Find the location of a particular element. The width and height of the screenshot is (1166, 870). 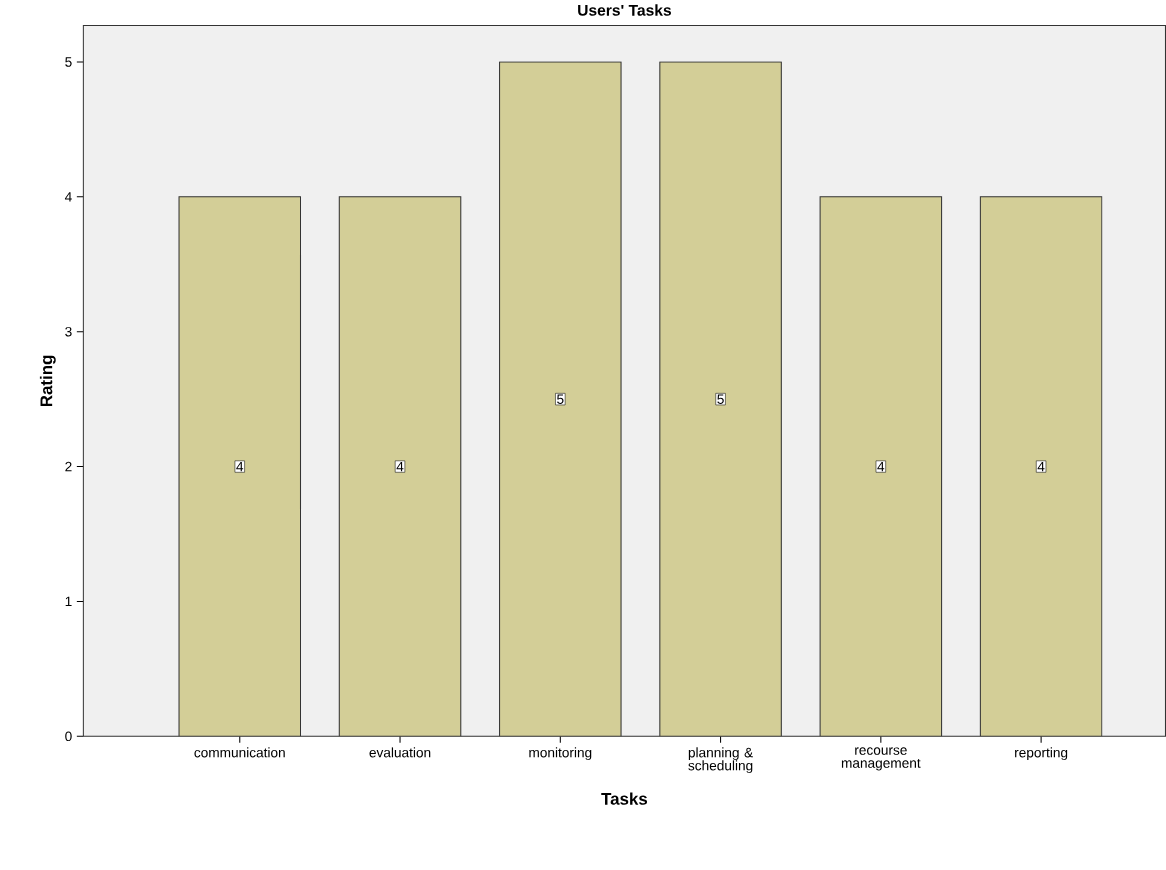

x-tick-label: planning & scheduling is located at coordinates (720, 760).